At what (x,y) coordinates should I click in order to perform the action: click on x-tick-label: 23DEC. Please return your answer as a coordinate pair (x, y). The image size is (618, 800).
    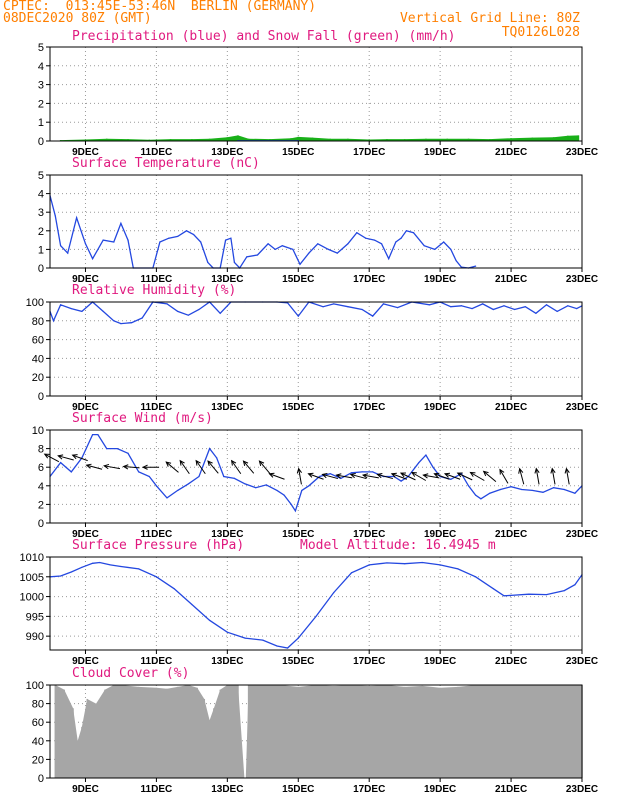
    Looking at the image, I should click on (582, 407).